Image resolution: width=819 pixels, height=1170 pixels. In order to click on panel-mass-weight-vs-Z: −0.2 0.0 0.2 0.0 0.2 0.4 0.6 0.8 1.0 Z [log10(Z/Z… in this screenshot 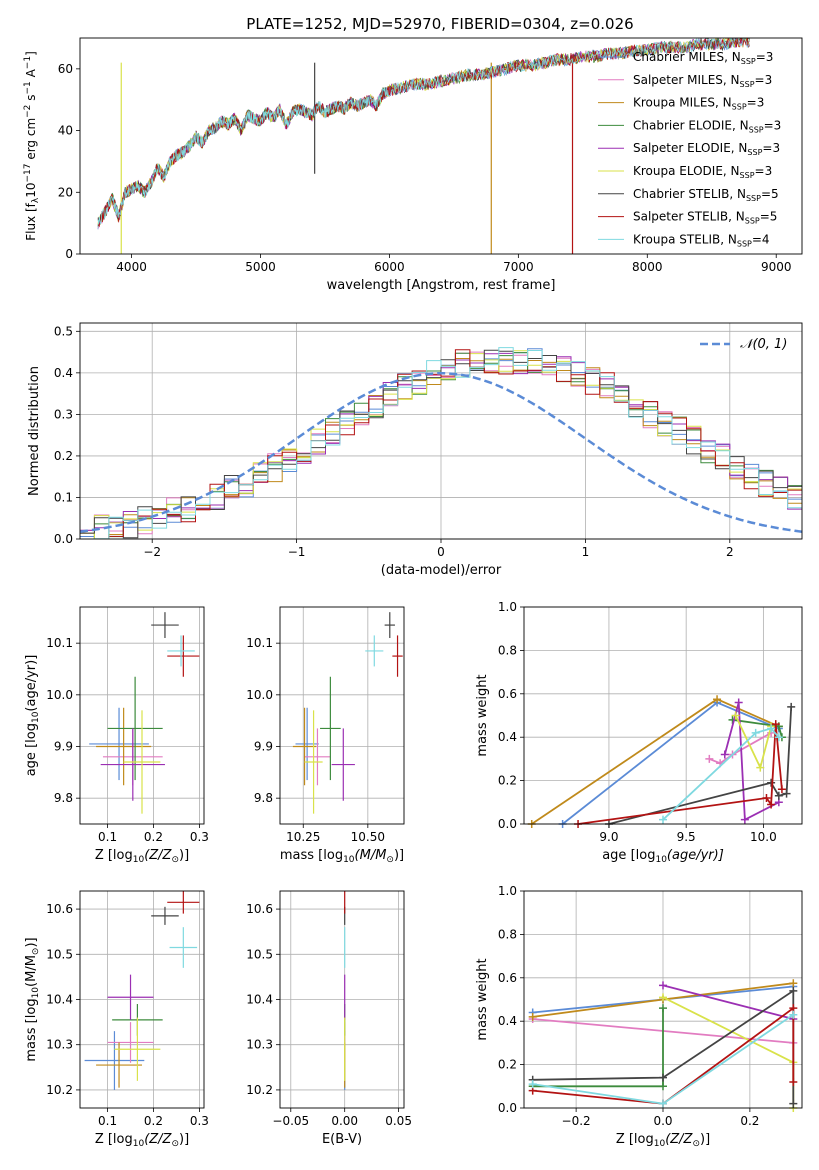, I will do `click(639, 1016)`.